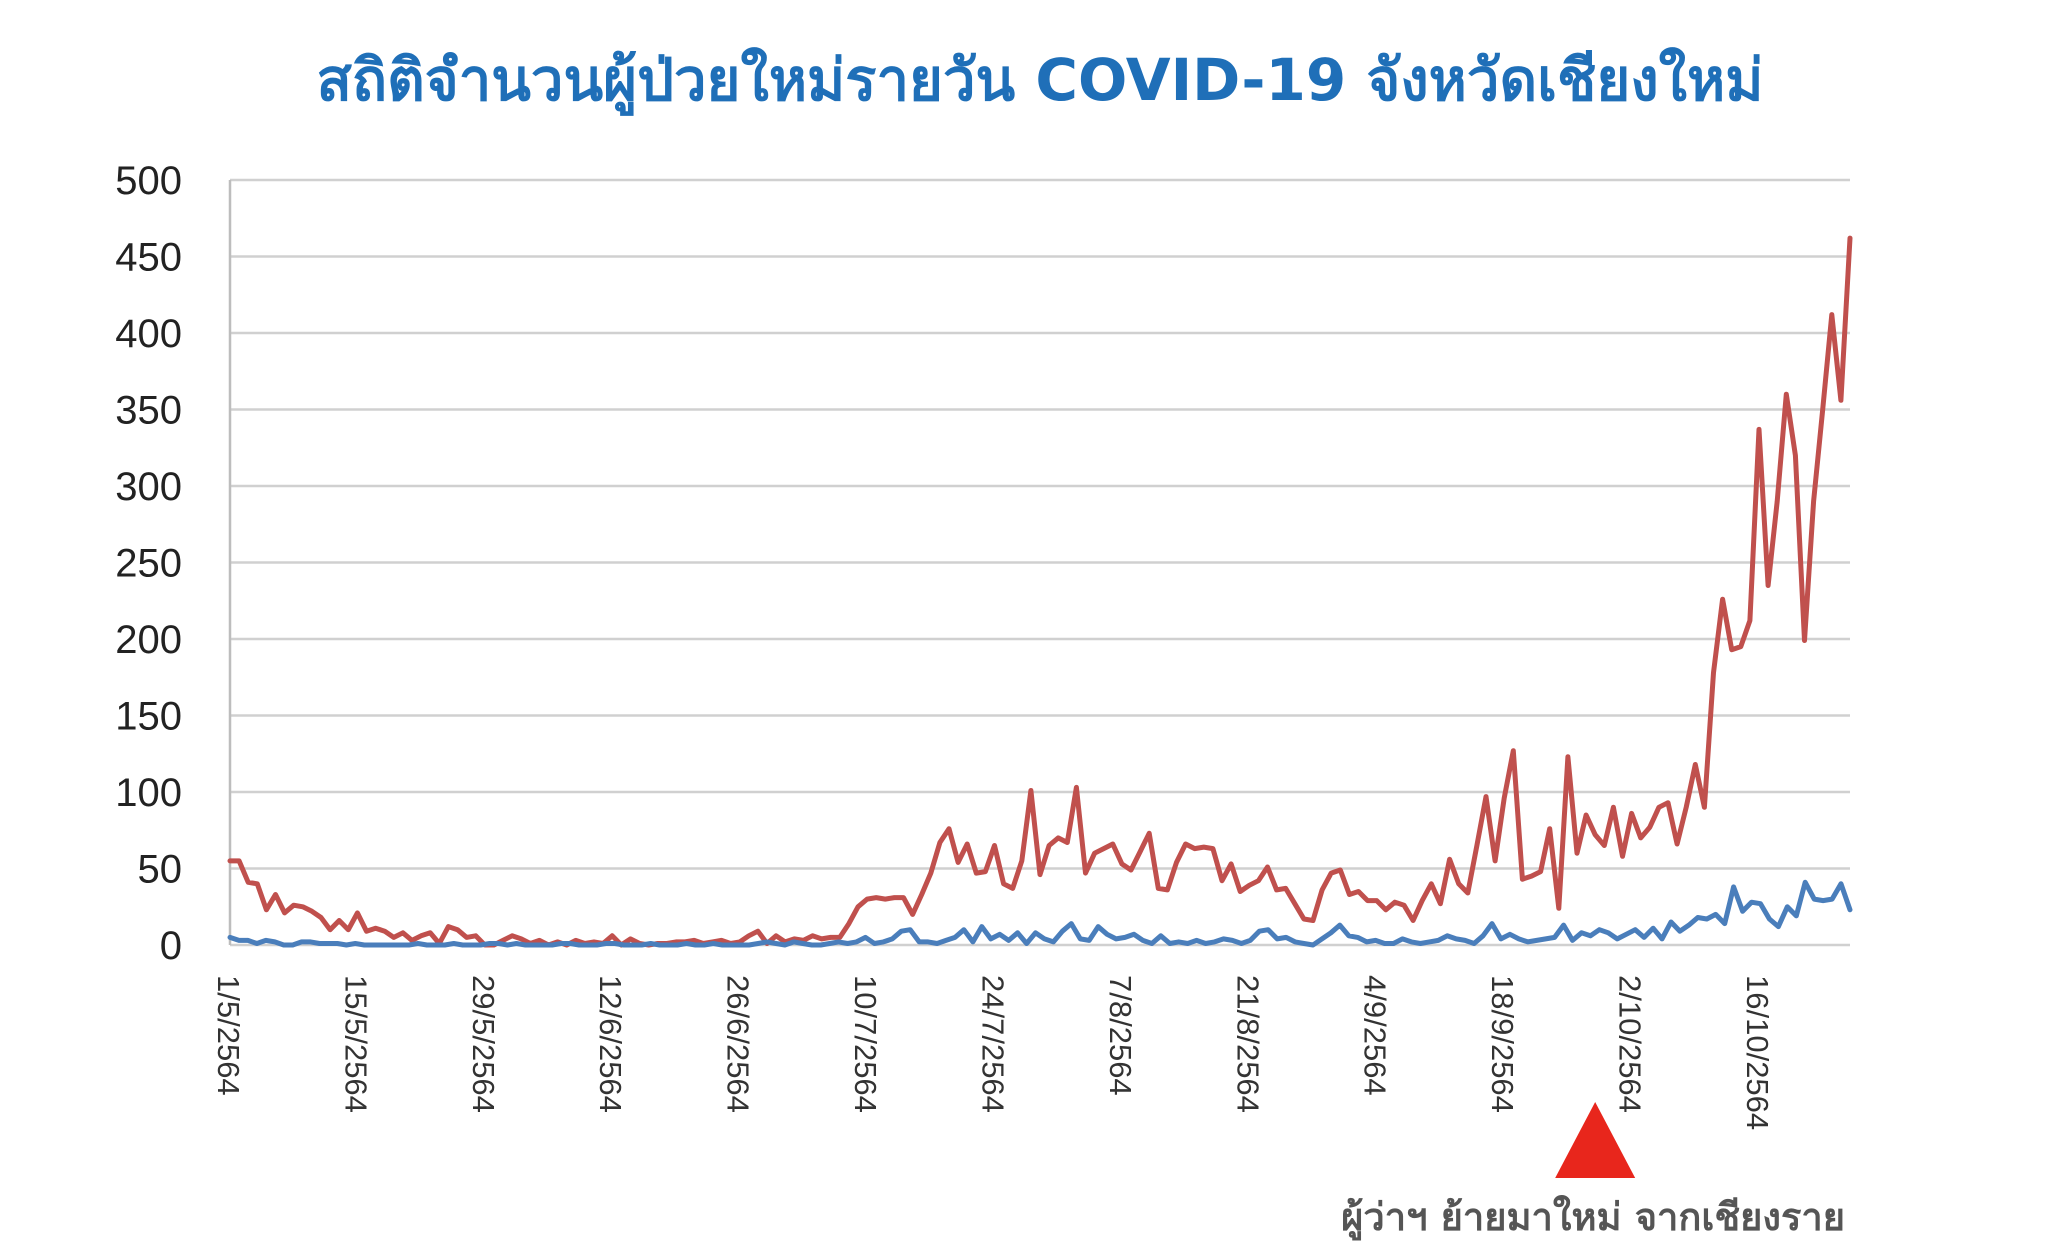 The height and width of the screenshot is (1256, 2048). I want to click on annotation-text: ผู้ว่าฯ ย้ายมาใหม่ จากเชียงราย, so click(1593, 1218).